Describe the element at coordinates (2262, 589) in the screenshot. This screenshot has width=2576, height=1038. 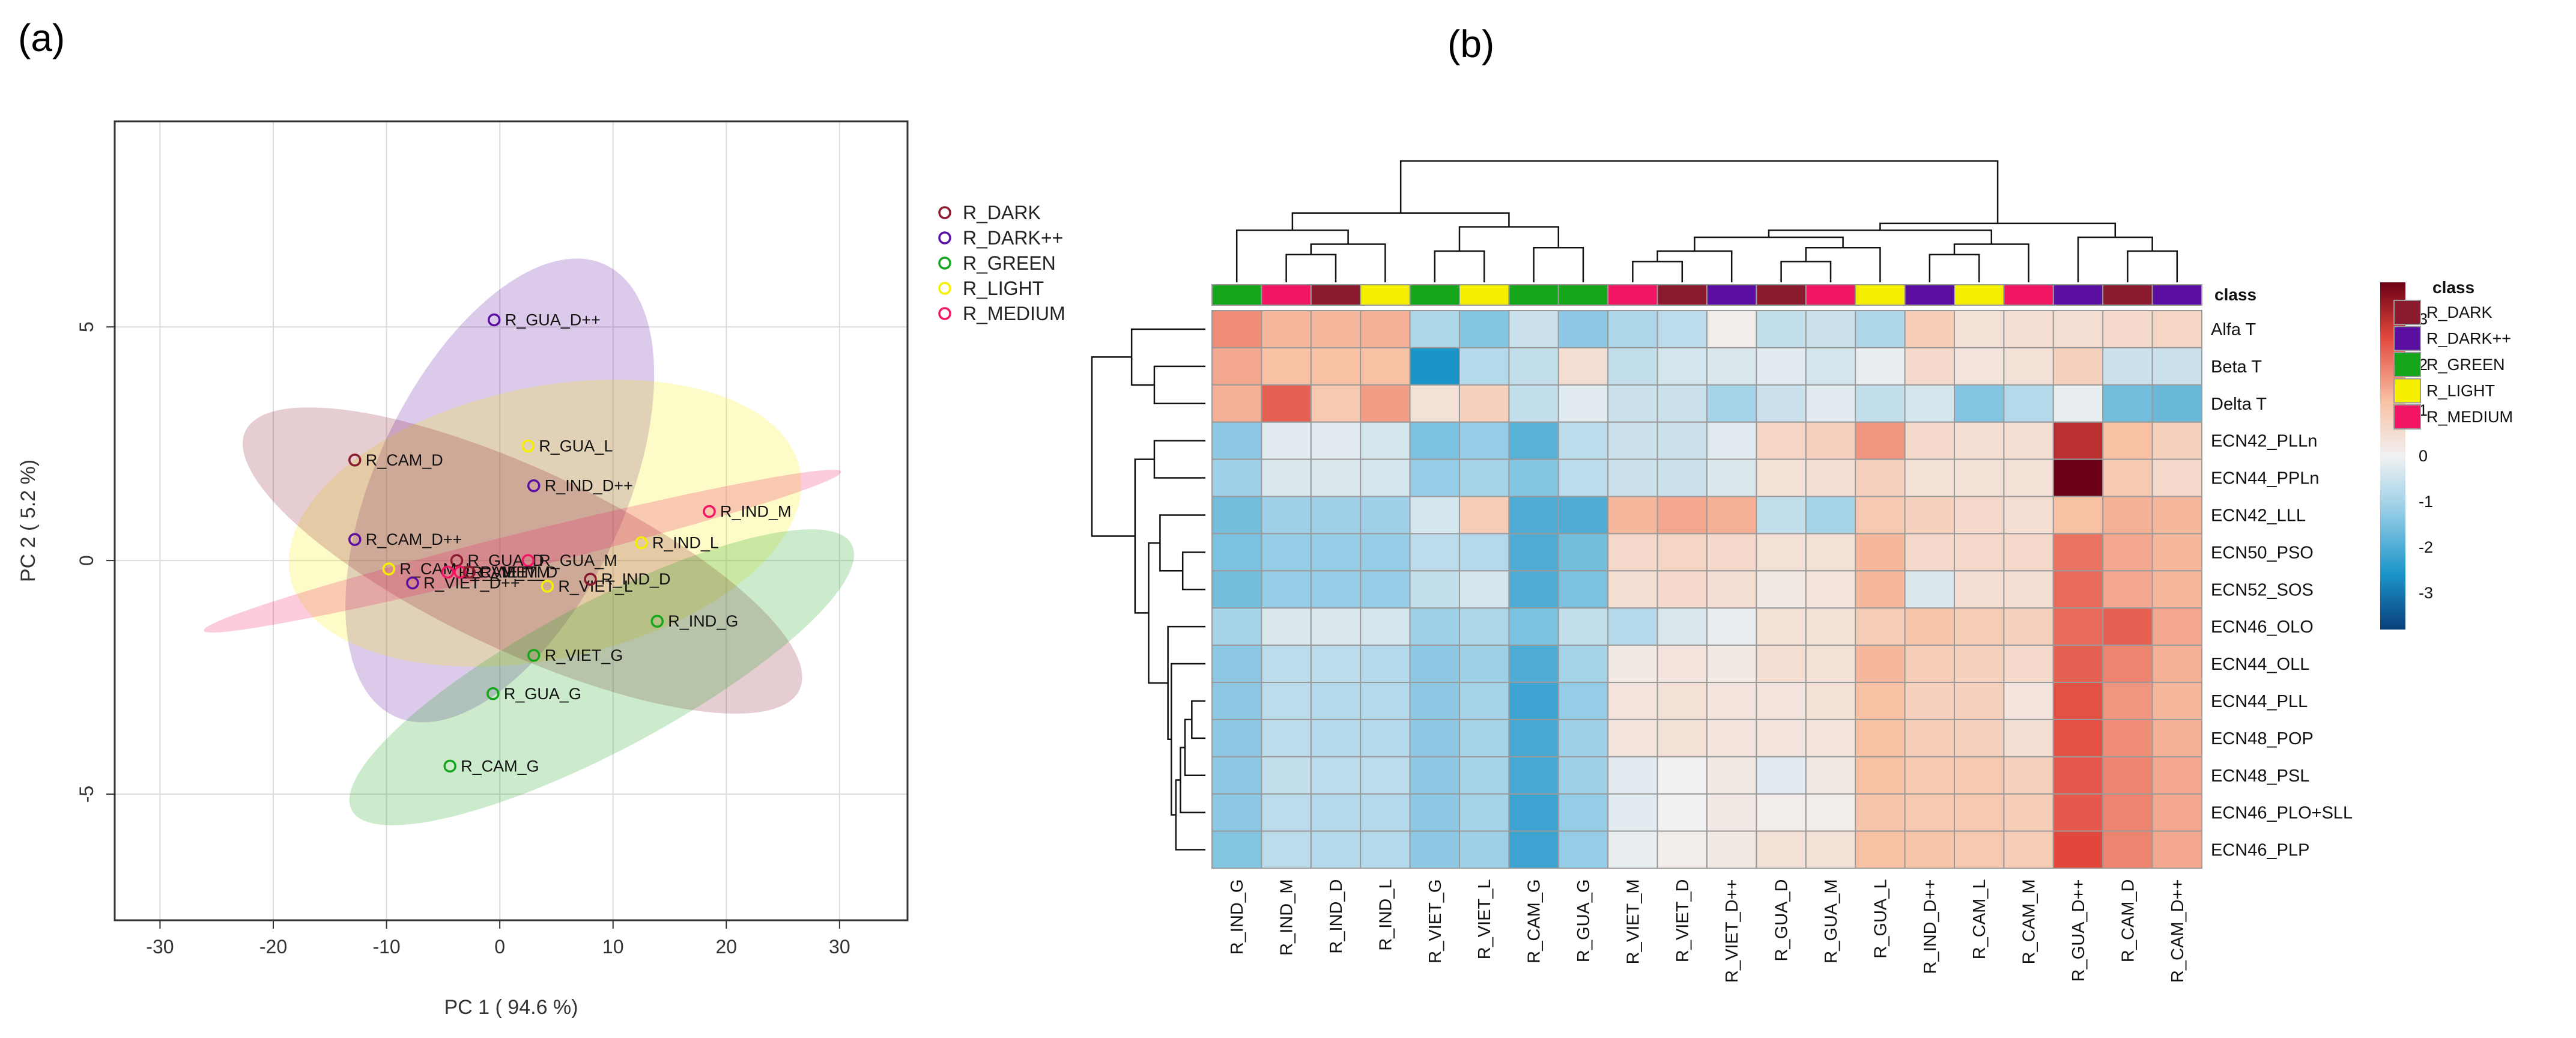
I see `row-label-ecn52-sos: ECN52_SOS` at that location.